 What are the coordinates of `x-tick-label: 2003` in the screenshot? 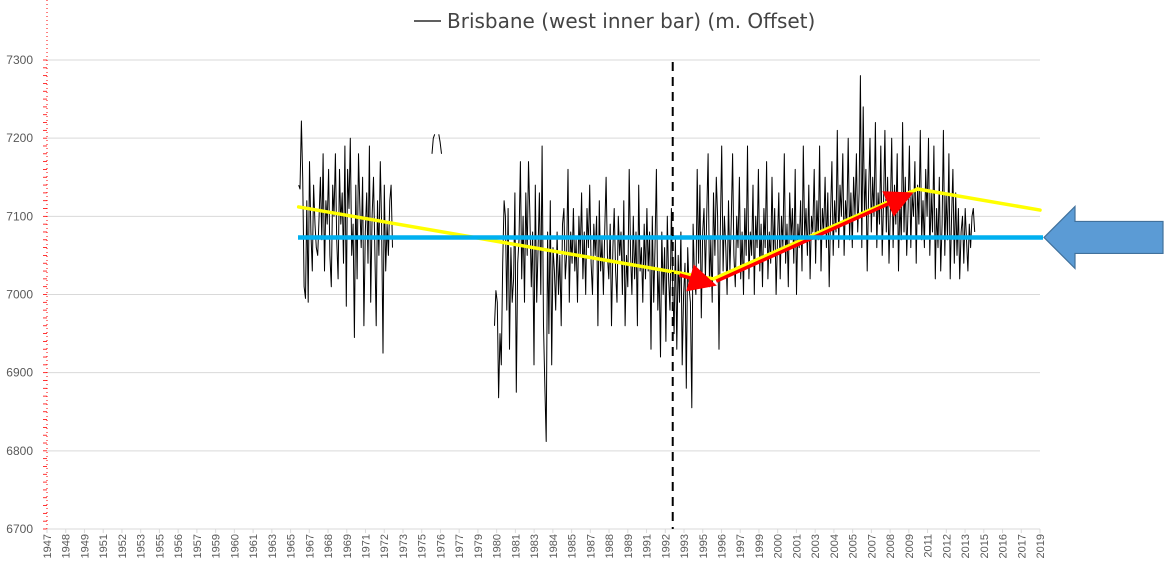 It's located at (816, 546).